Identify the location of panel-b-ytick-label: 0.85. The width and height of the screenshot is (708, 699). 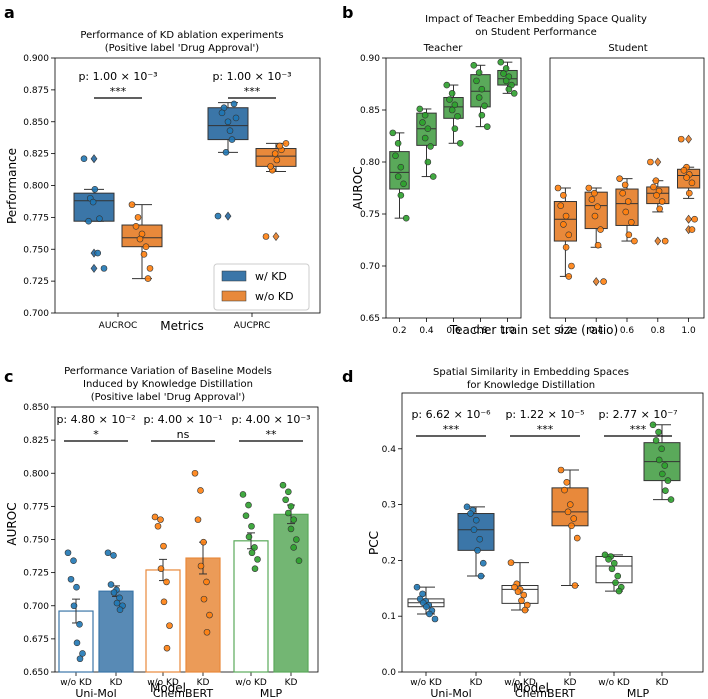
(370, 111).